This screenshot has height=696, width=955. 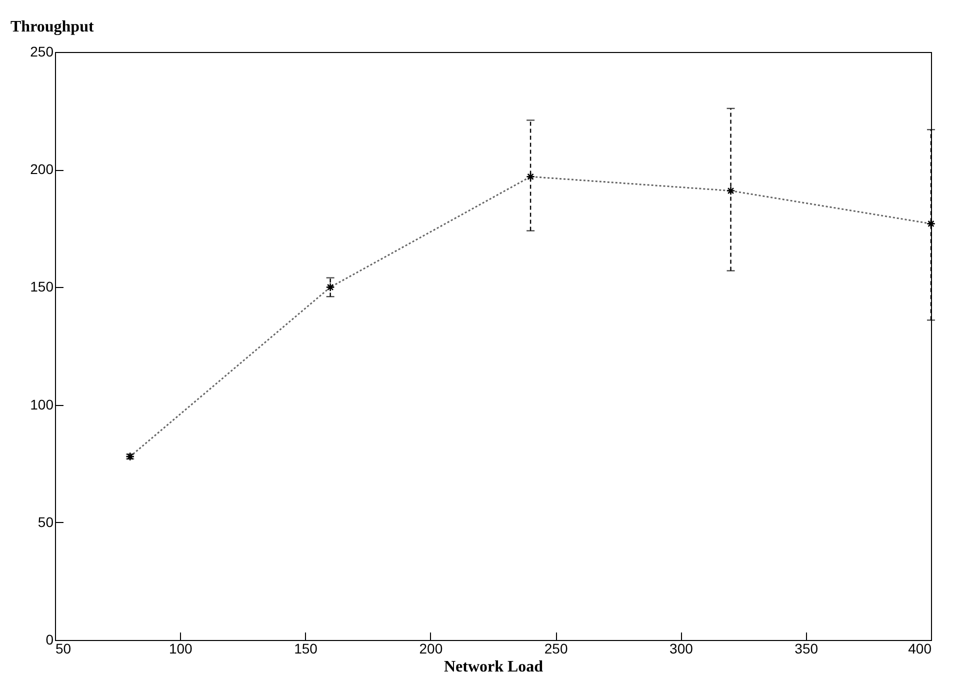 What do you see at coordinates (50, 640) in the screenshot?
I see `y-tick-label: 0` at bounding box center [50, 640].